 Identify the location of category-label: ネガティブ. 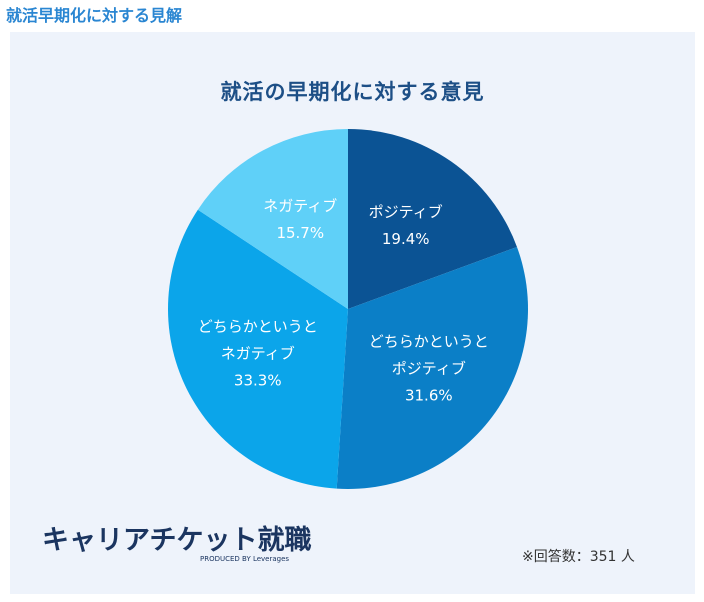
(300, 206).